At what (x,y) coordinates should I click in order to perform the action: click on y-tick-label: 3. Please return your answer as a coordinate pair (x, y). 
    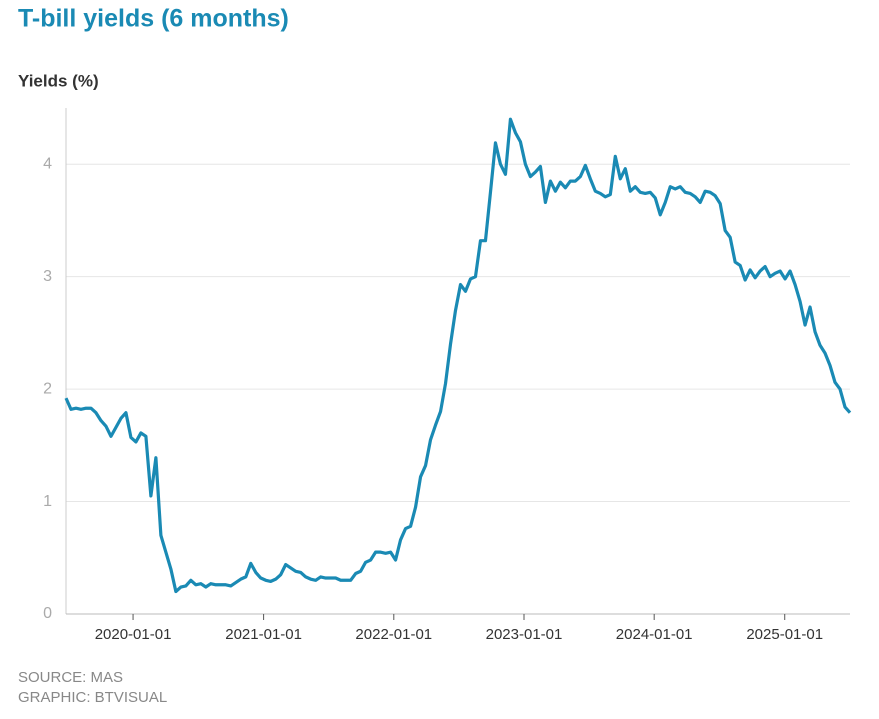
    Looking at the image, I should click on (47, 276).